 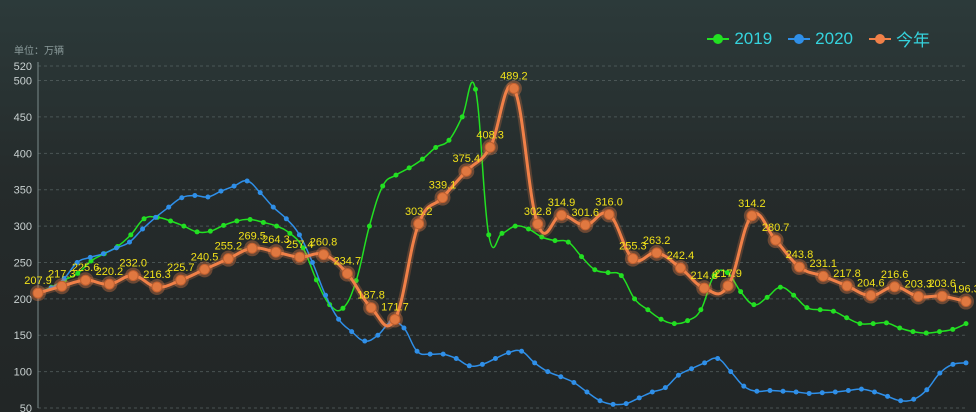 I want to click on data-label: 216.6, so click(x=895, y=275).